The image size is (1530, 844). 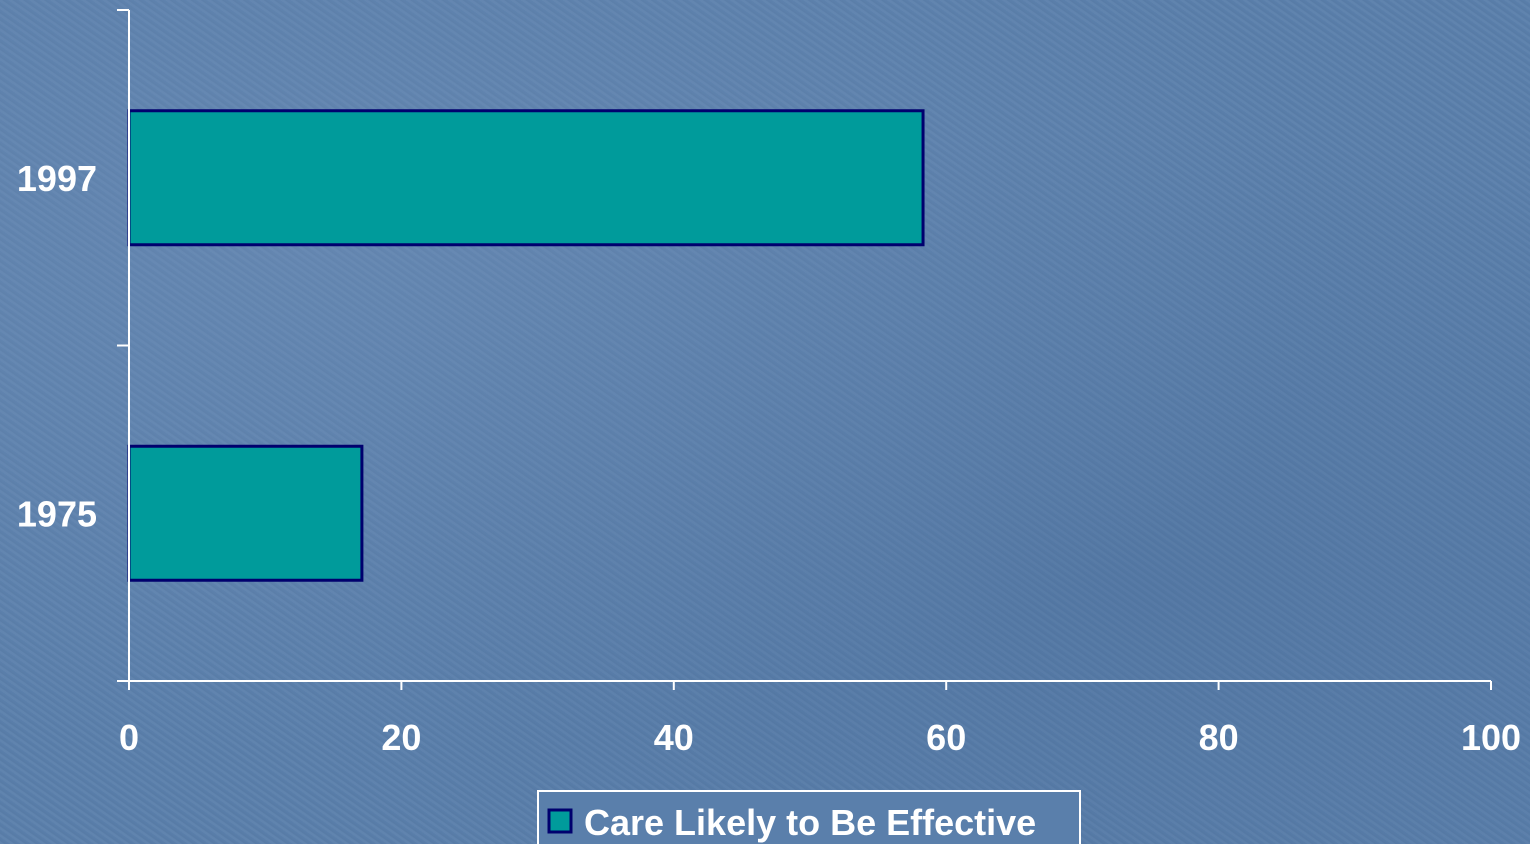 I want to click on x-tick-label: 80, so click(x=1219, y=737).